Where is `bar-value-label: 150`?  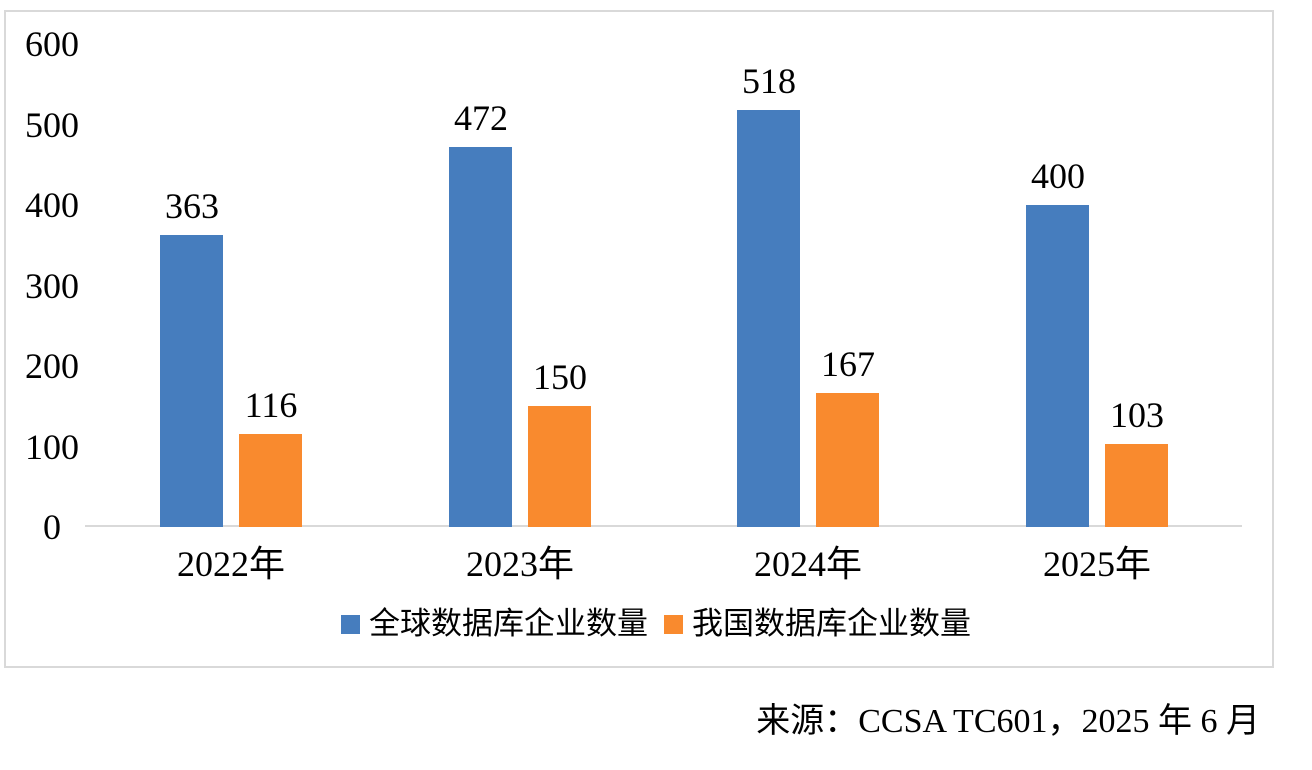
bar-value-label: 150 is located at coordinates (560, 377).